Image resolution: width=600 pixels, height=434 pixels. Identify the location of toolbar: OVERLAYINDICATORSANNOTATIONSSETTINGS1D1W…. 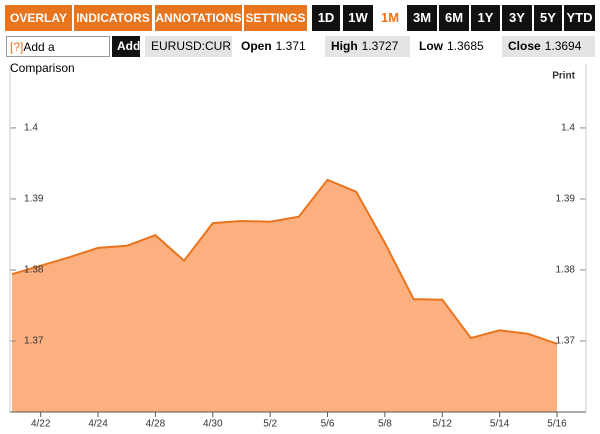
(300, 17).